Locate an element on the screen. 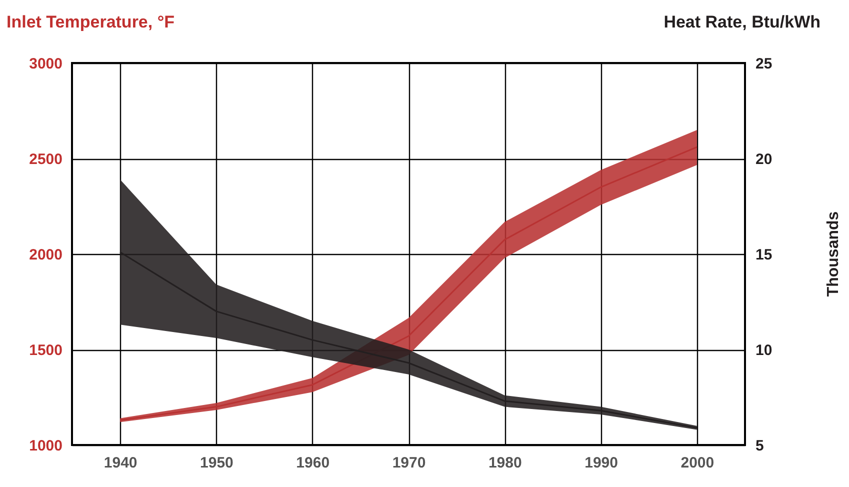  y-tick-label: 3000 is located at coordinates (45, 64).